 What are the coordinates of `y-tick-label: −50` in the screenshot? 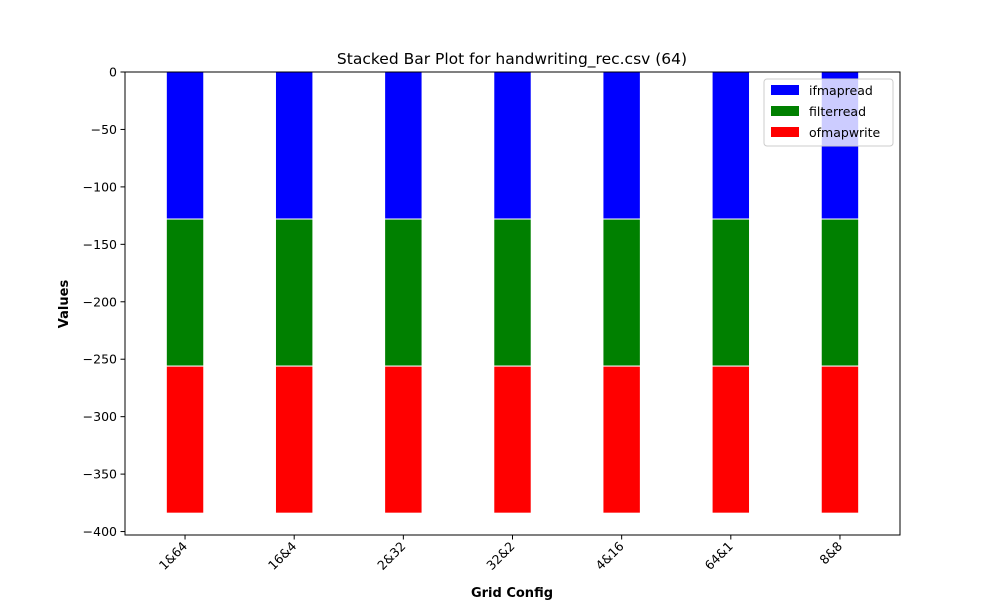 It's located at (104, 129).